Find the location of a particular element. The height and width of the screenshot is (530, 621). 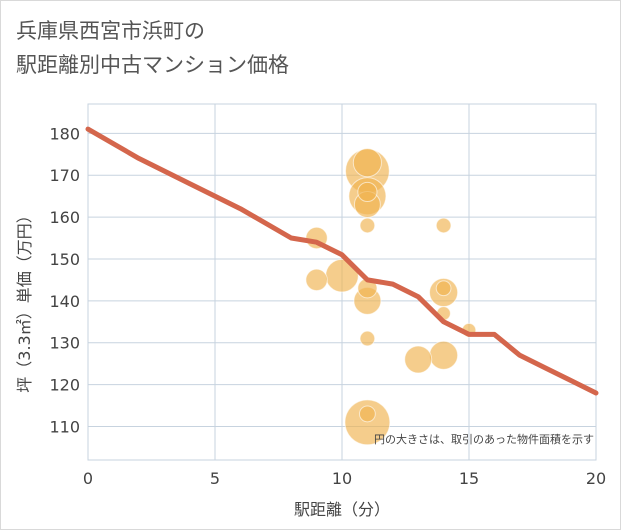

y-tick-label: 110 is located at coordinates (64, 426).